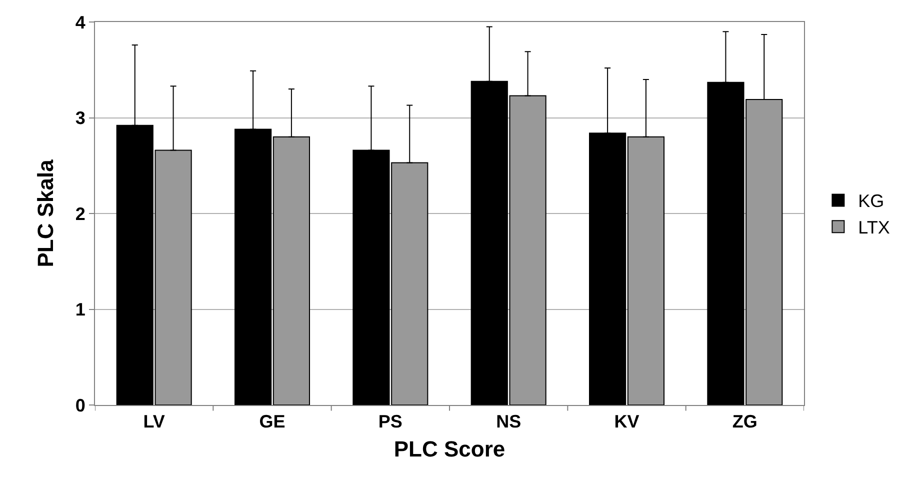  What do you see at coordinates (272, 422) in the screenshot?
I see `x-tick-label: GE` at bounding box center [272, 422].